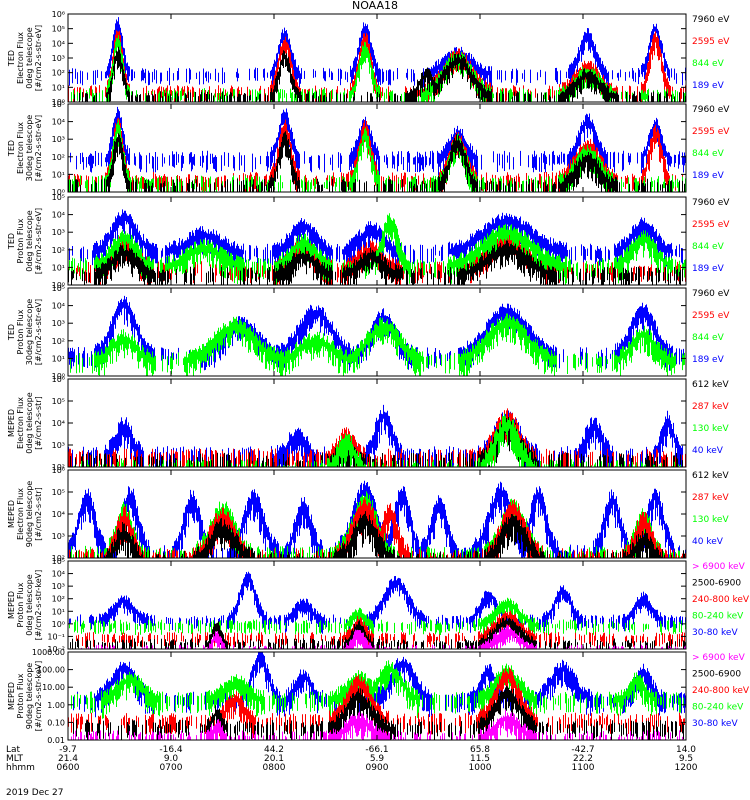 The image size is (750, 800). I want to click on y-tick-label: 10⁻², so click(56, 649).